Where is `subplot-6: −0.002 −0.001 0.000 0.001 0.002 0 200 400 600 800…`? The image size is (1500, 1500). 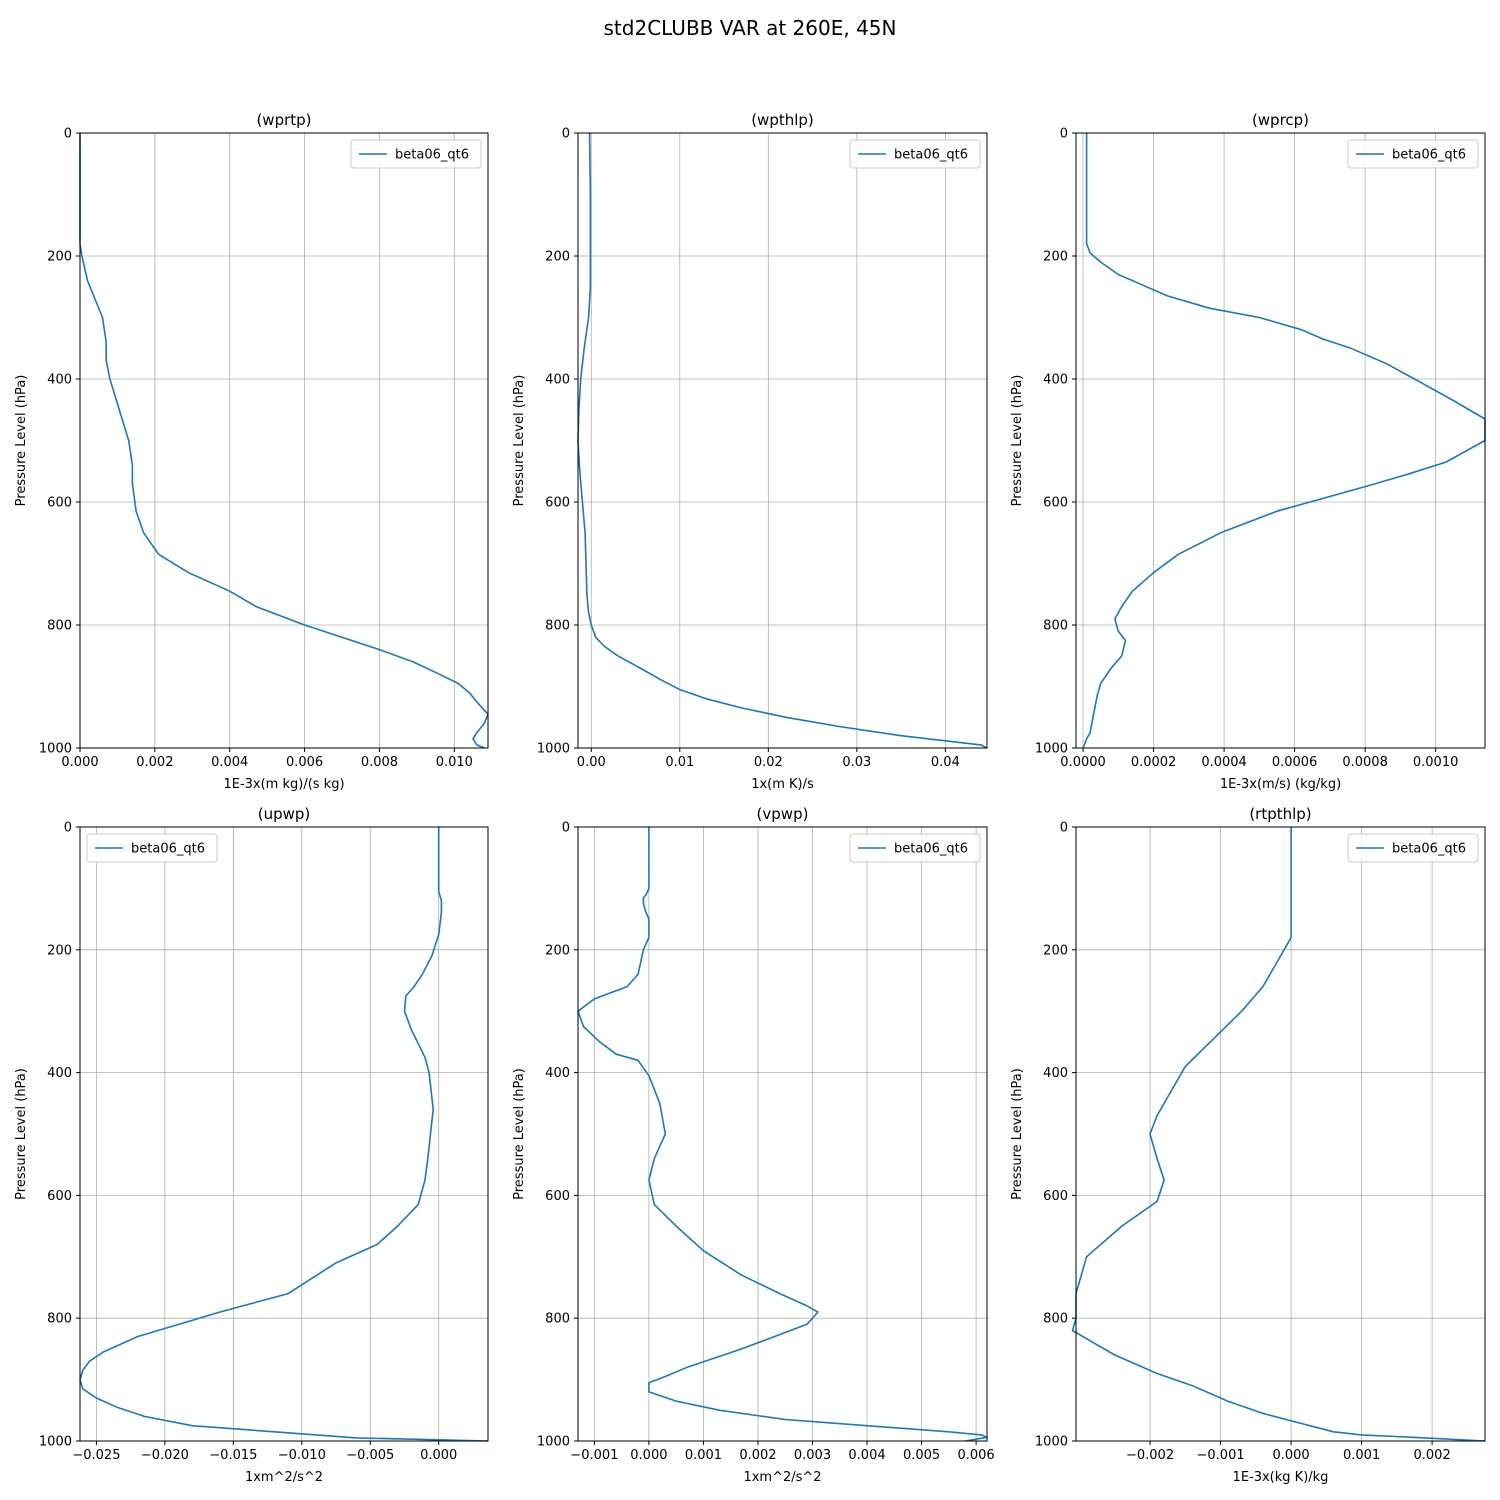
subplot-6: −0.002 −0.001 0.000 0.001 0.002 0 200 400 600 800… is located at coordinates (1248, 1145).